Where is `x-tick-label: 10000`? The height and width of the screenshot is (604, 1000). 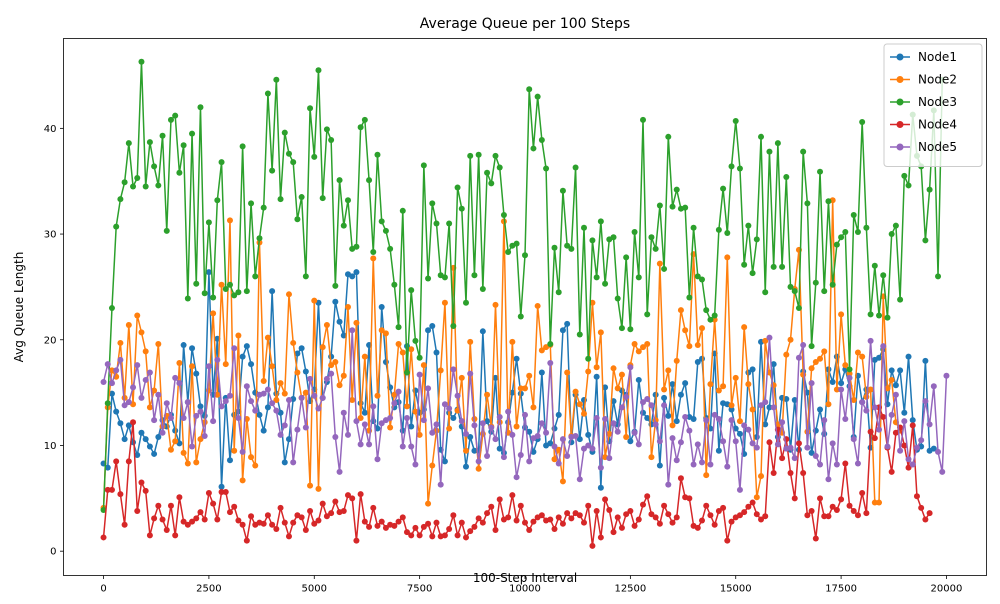
x-tick-label: 10000 is located at coordinates (525, 589).